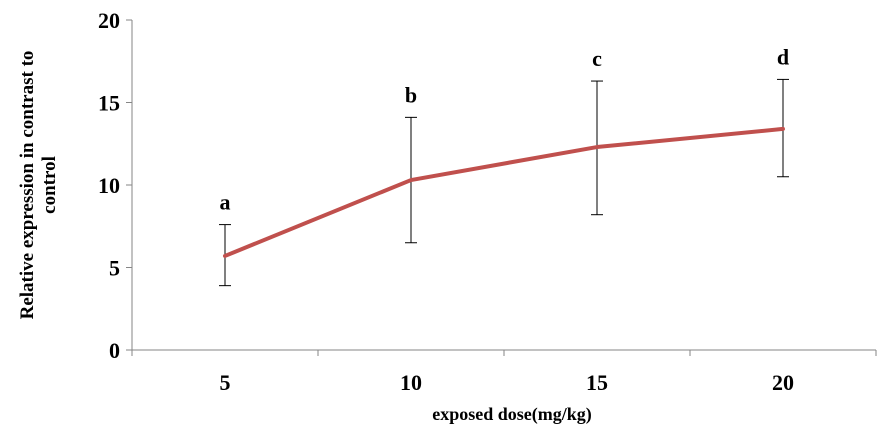 The image size is (888, 436). Describe the element at coordinates (225, 382) in the screenshot. I see `x-tick-label: 5` at that location.